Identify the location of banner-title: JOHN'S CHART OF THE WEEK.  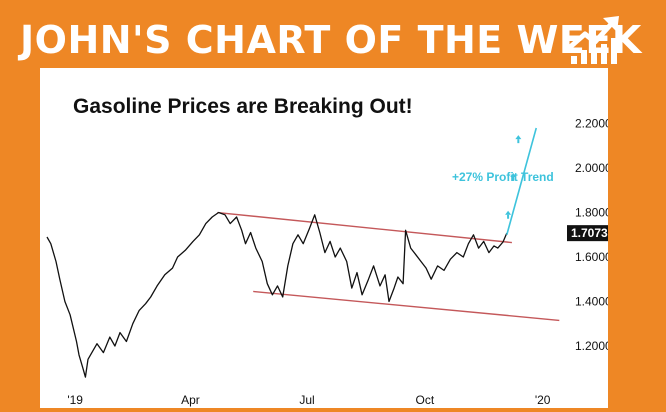
(331, 40).